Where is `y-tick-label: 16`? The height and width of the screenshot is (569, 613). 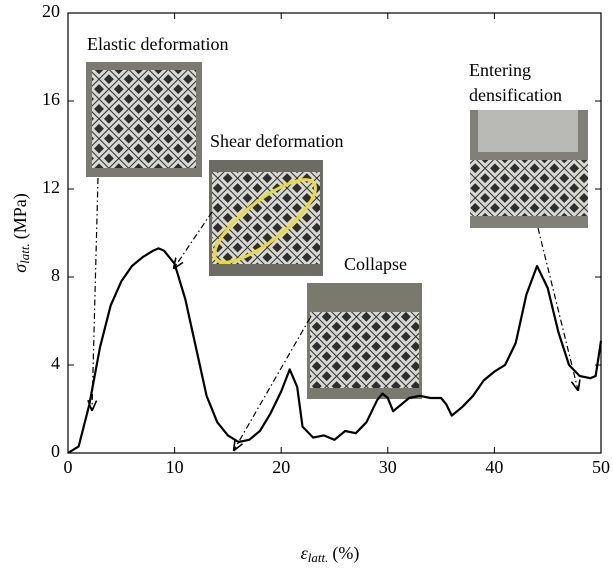 y-tick-label: 16 is located at coordinates (51, 99).